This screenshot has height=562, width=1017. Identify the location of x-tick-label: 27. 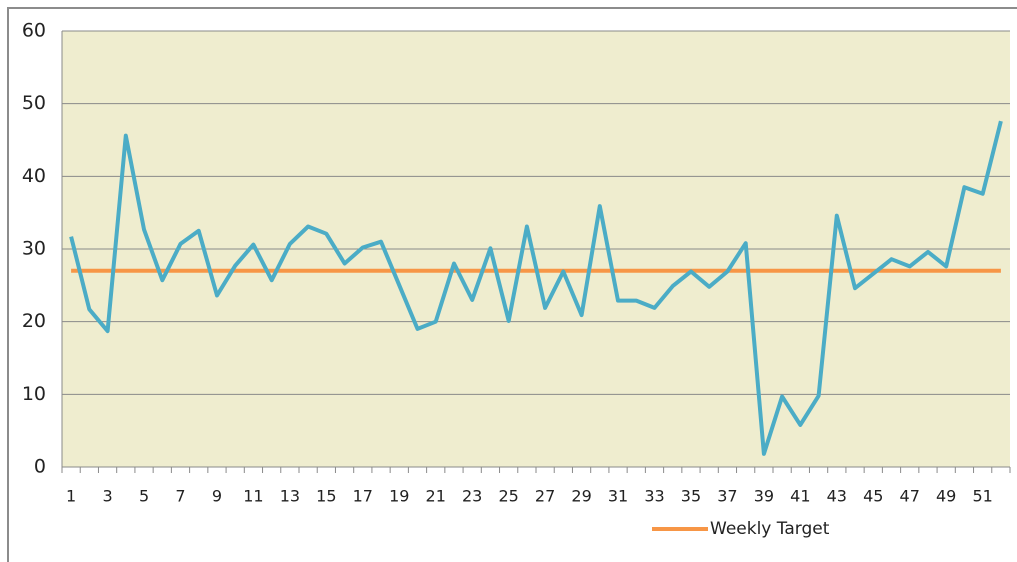
(545, 496).